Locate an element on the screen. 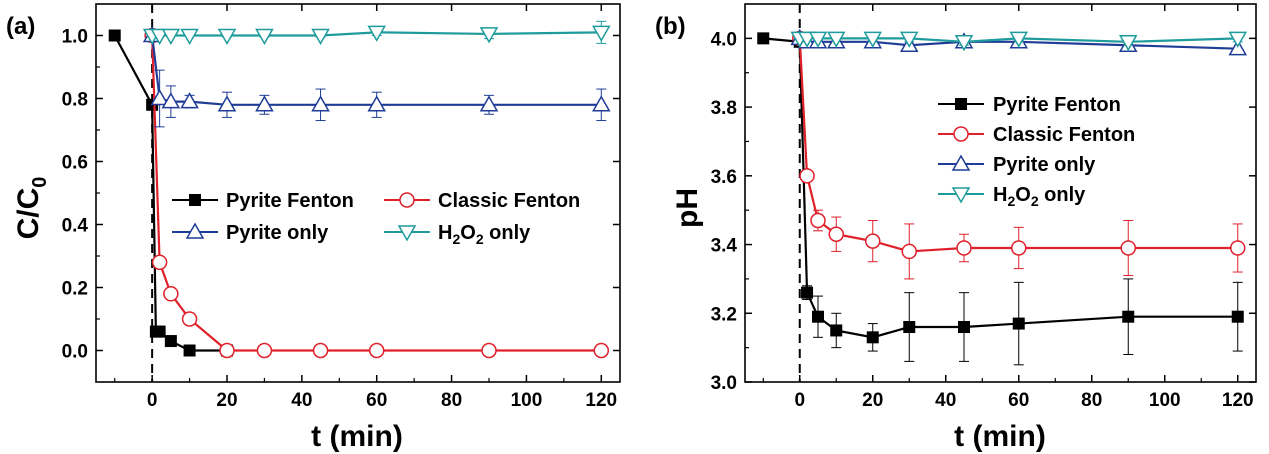 This screenshot has height=454, width=1269. legend-marker-pyrite-only-a is located at coordinates (195, 230).